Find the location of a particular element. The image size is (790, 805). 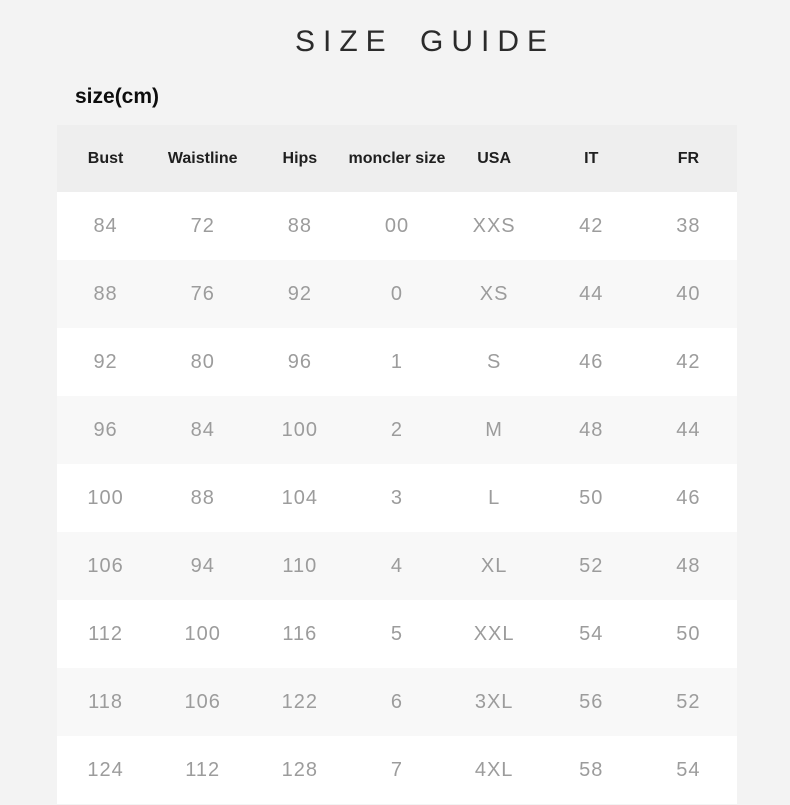

cell-waistline: 72 is located at coordinates (203, 226).